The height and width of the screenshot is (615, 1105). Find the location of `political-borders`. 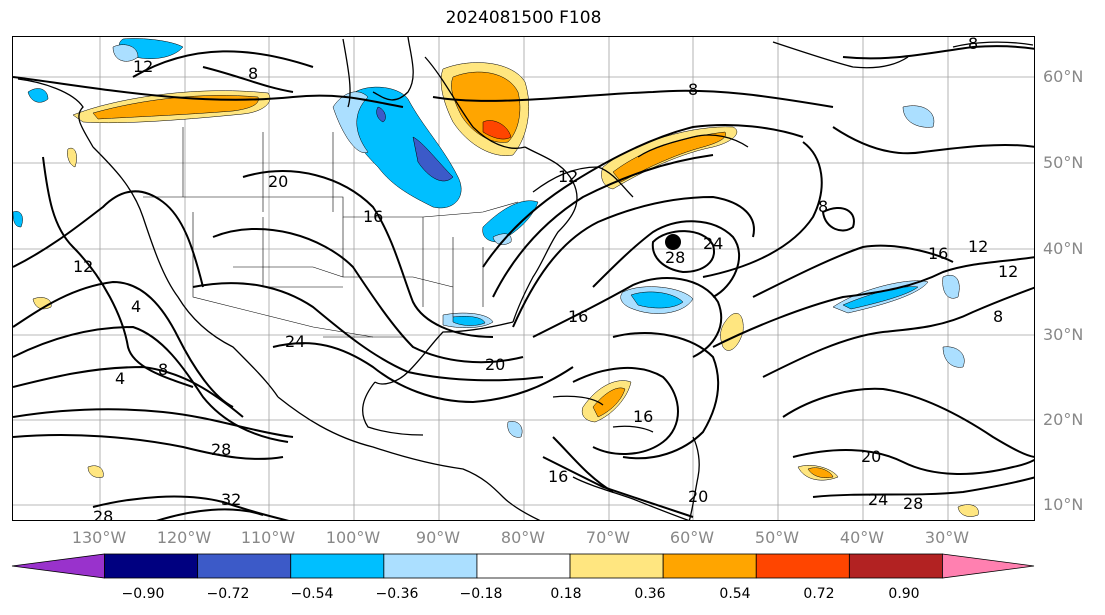

political-borders is located at coordinates (331, 232).